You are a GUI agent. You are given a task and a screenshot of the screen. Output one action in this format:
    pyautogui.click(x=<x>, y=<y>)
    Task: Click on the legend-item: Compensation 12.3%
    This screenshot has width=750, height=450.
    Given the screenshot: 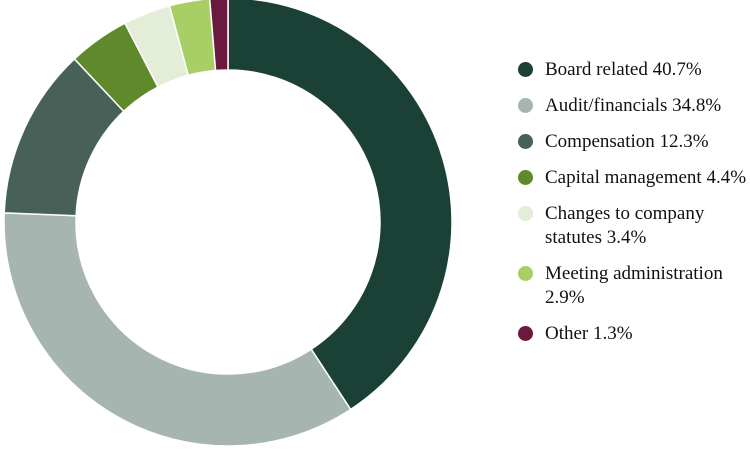 What is the action you would take?
    pyautogui.click(x=634, y=142)
    